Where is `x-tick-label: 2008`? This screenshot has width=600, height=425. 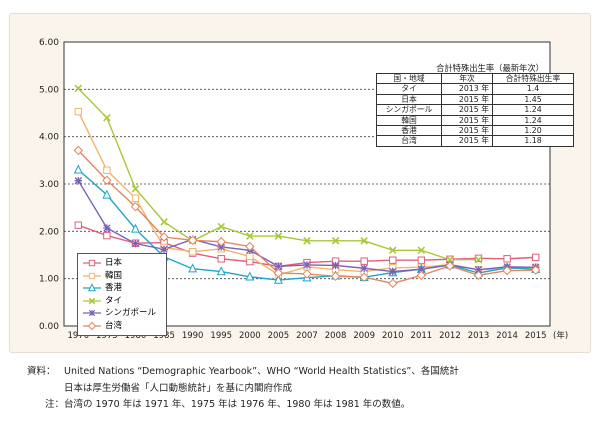
x-tick-label: 2008 is located at coordinates (336, 336).